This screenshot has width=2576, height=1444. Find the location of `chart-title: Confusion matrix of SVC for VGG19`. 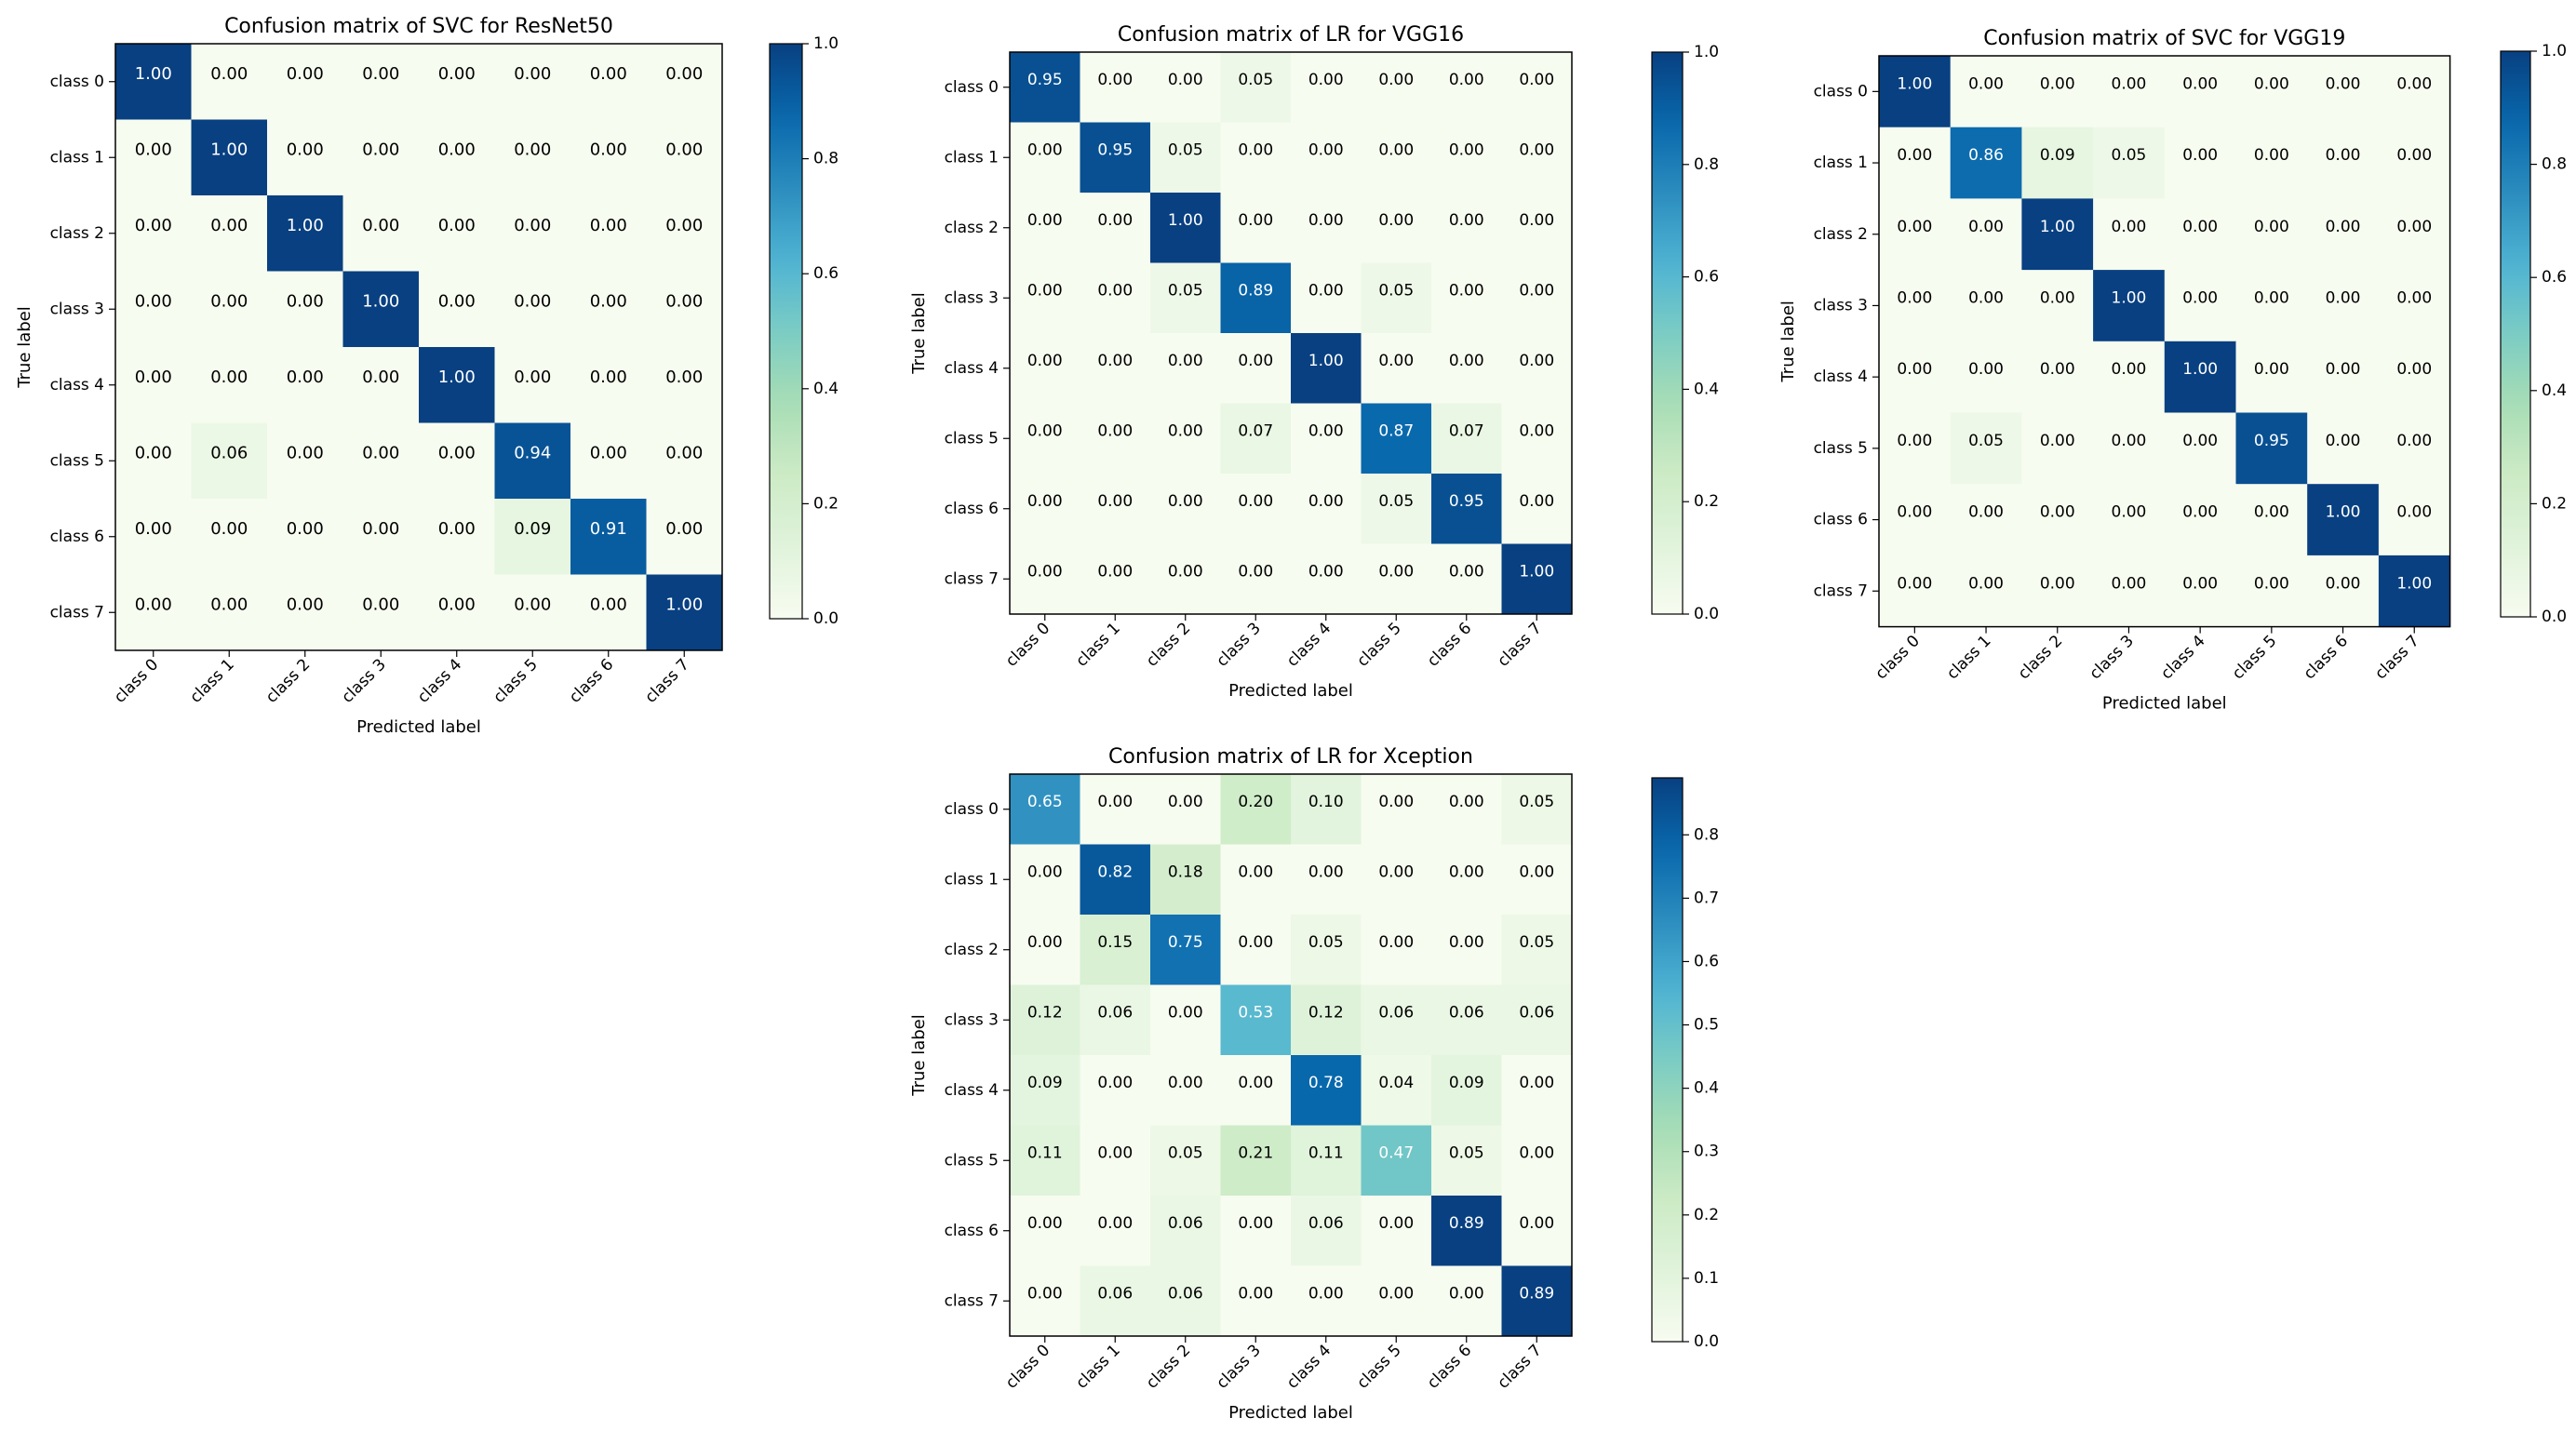

chart-title: Confusion matrix of SVC for VGG19 is located at coordinates (2164, 38).